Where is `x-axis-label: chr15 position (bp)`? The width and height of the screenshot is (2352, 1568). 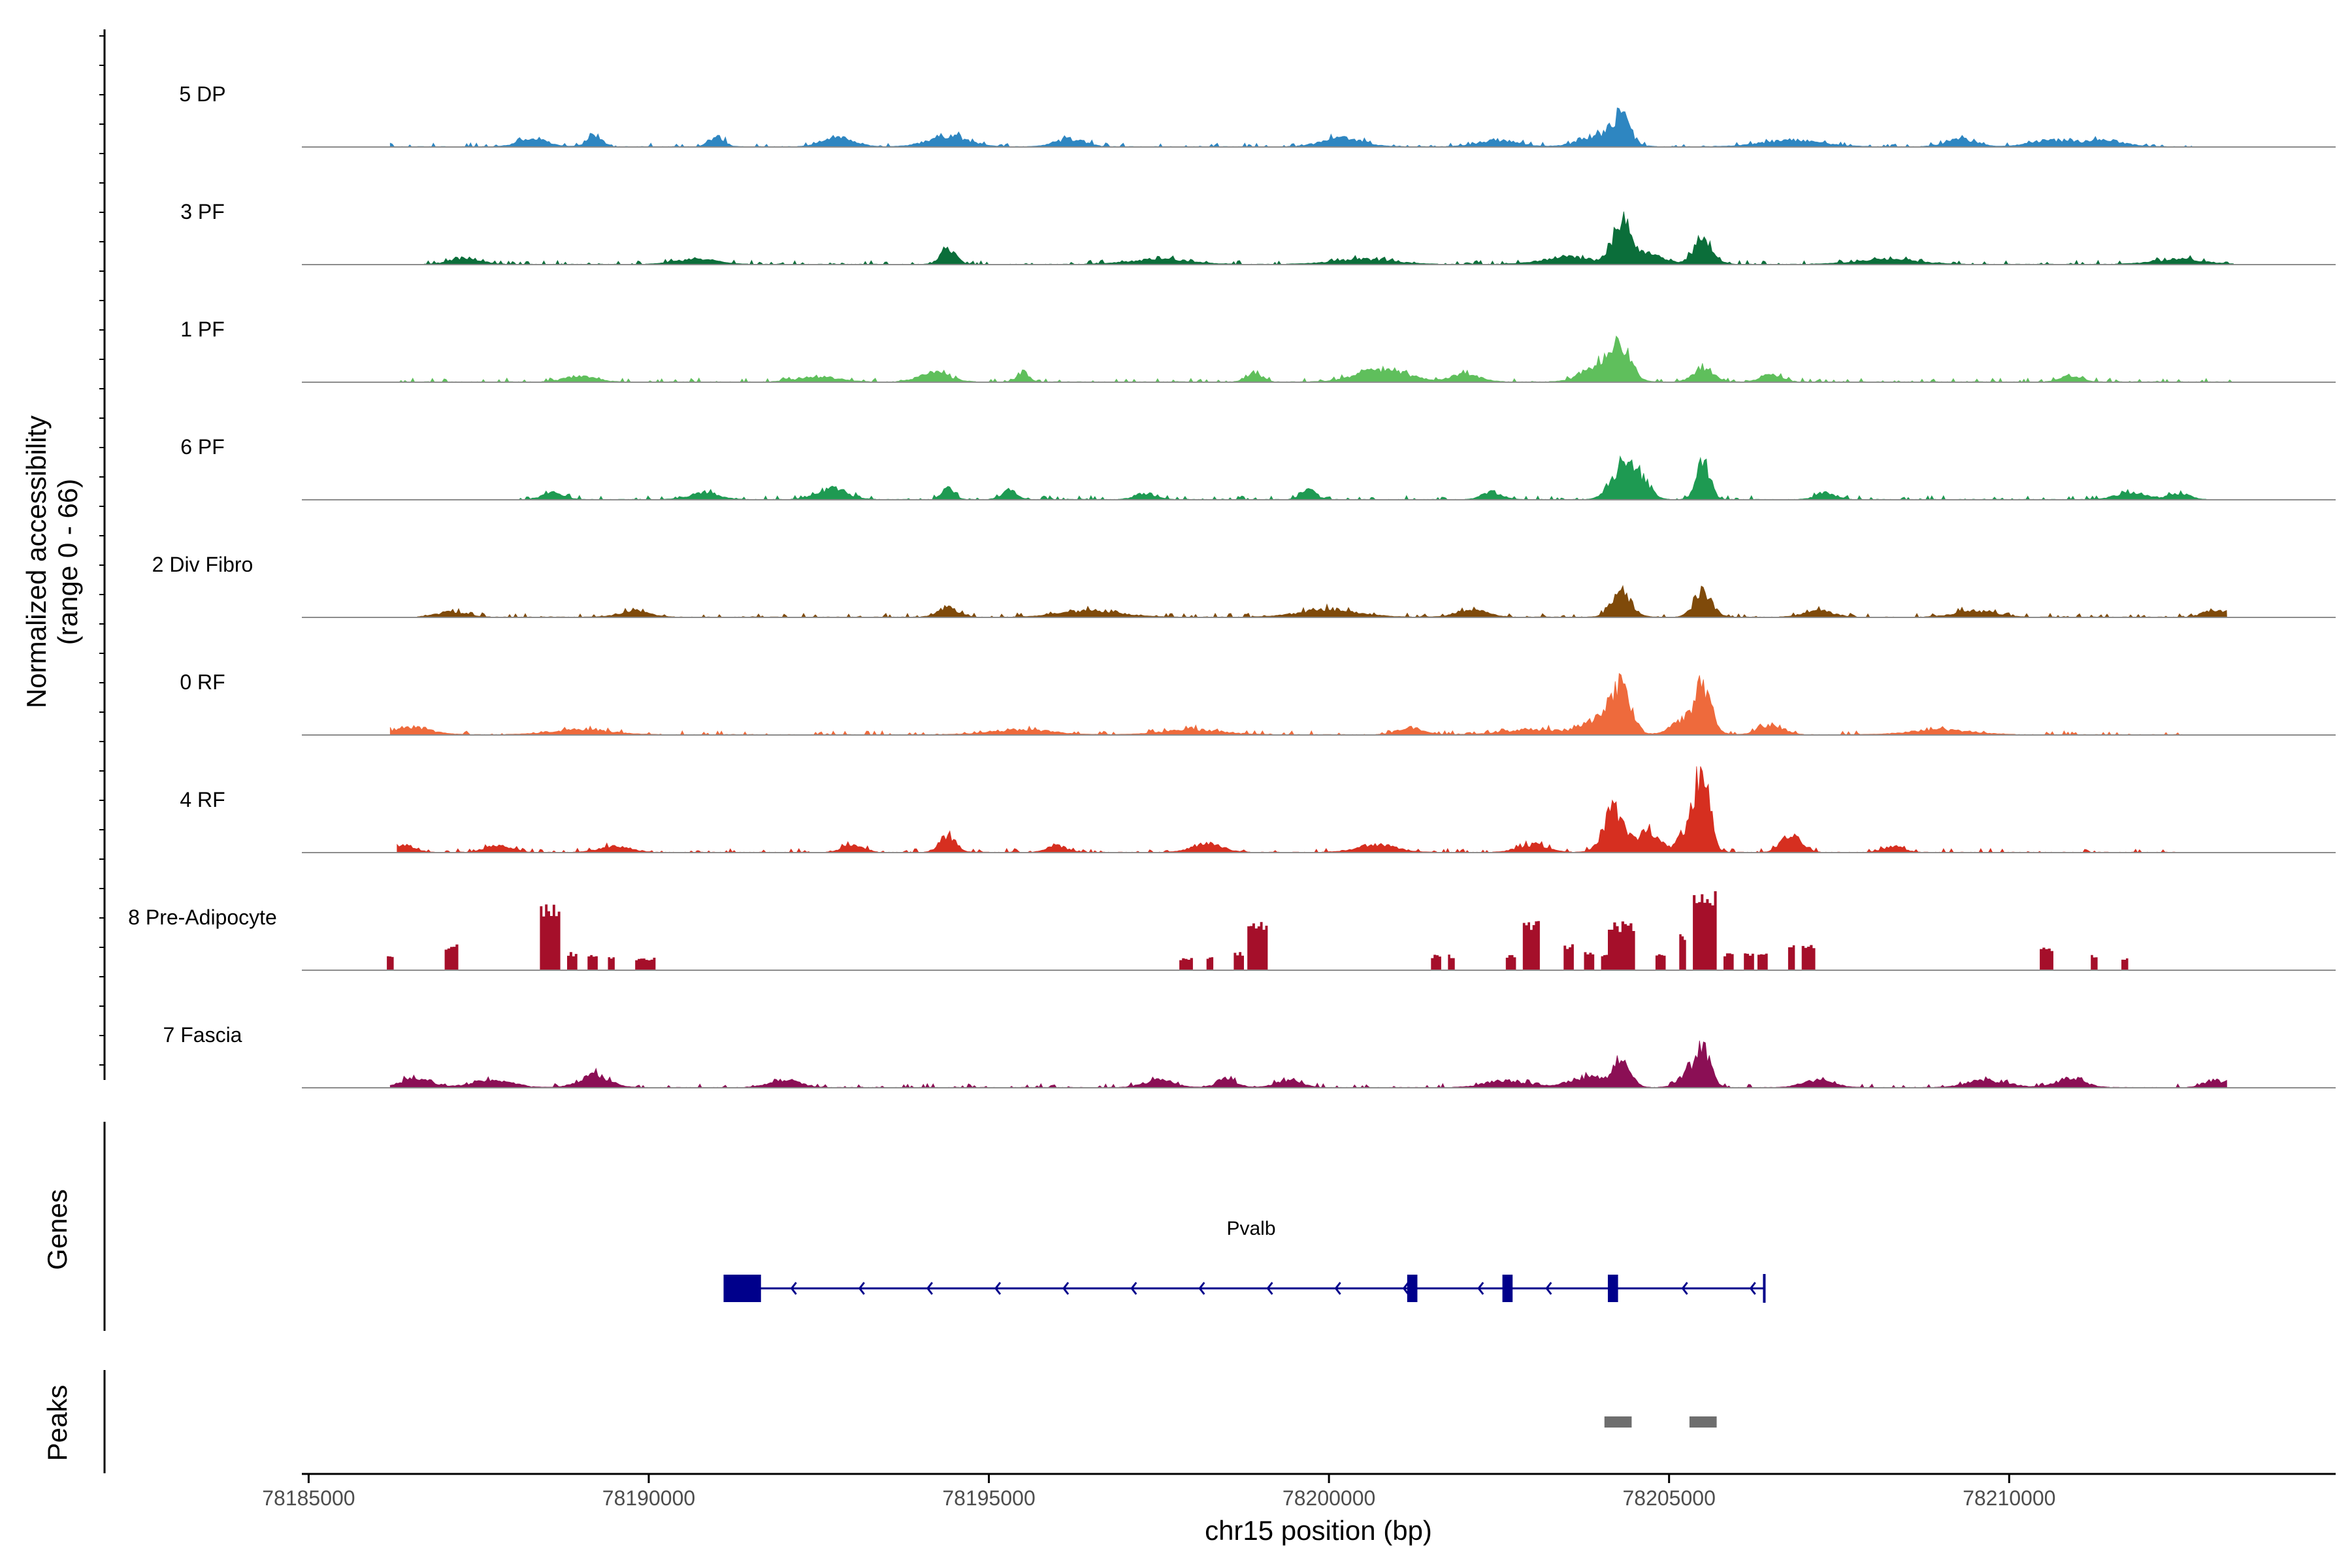
x-axis-label: chr15 position (bp) is located at coordinates (1318, 1530).